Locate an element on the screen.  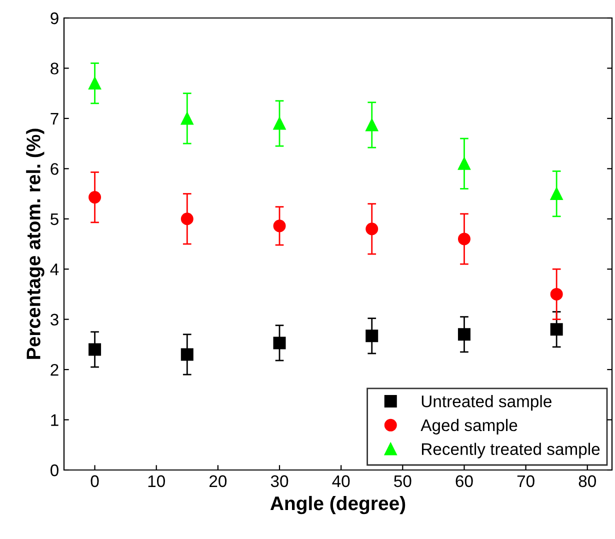
x-tick-label: 70 is located at coordinates (525, 481).